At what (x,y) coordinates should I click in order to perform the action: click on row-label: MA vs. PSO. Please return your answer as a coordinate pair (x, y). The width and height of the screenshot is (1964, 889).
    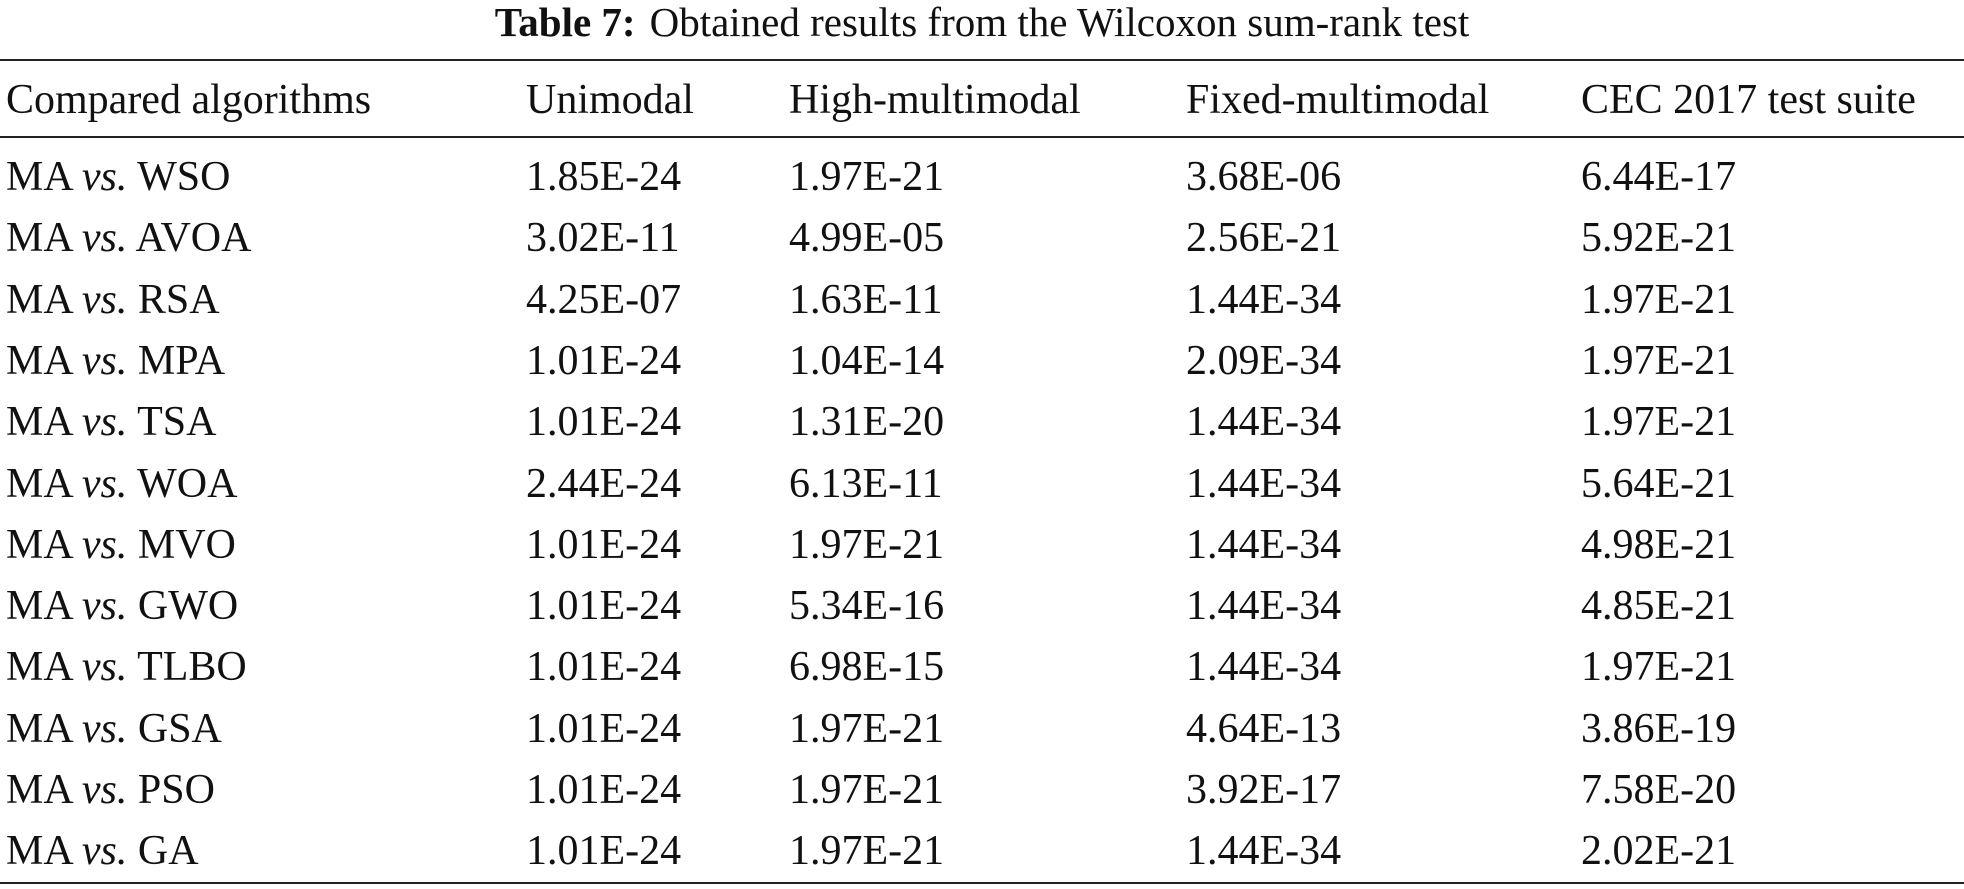
    Looking at the image, I should click on (110, 790).